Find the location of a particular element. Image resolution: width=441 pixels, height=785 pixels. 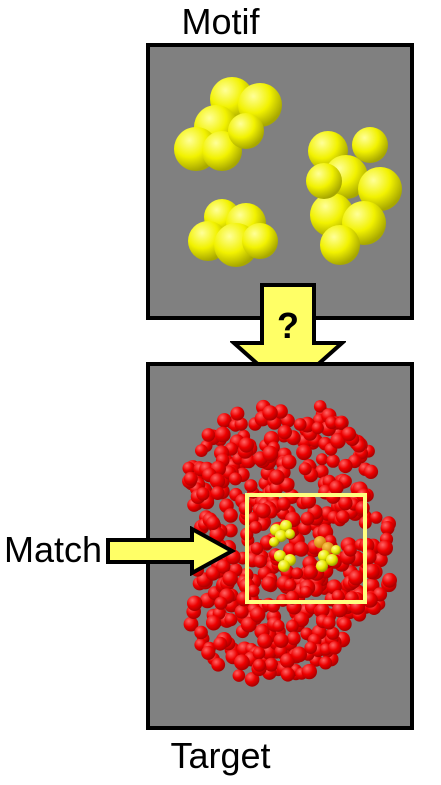

matched-motif-atoms is located at coordinates (305, 546).